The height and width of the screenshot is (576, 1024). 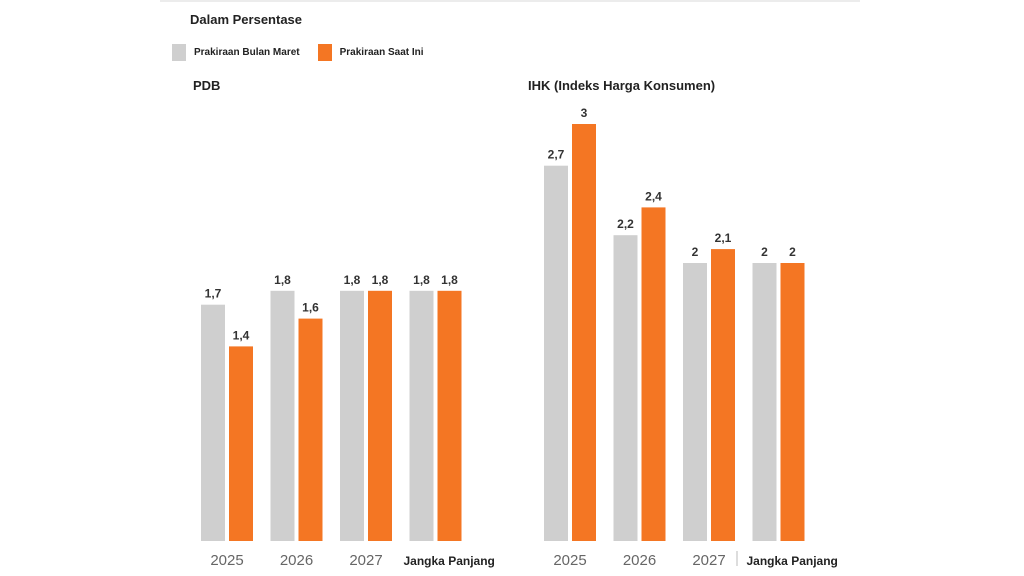 I want to click on ihk-tick-label-0: 2025, so click(x=569, y=560).